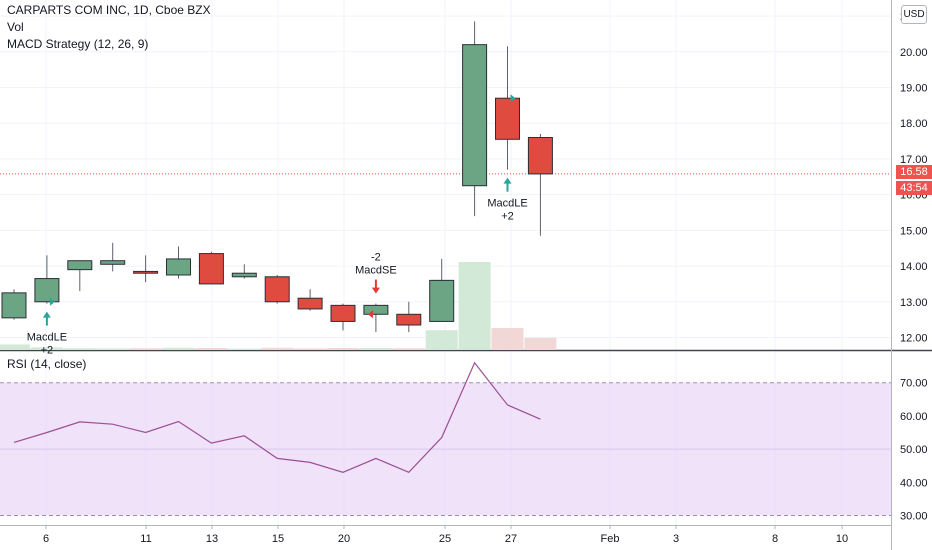 This screenshot has width=932, height=550. What do you see at coordinates (914, 384) in the screenshot?
I see `rsi-tick-label: 70.00` at bounding box center [914, 384].